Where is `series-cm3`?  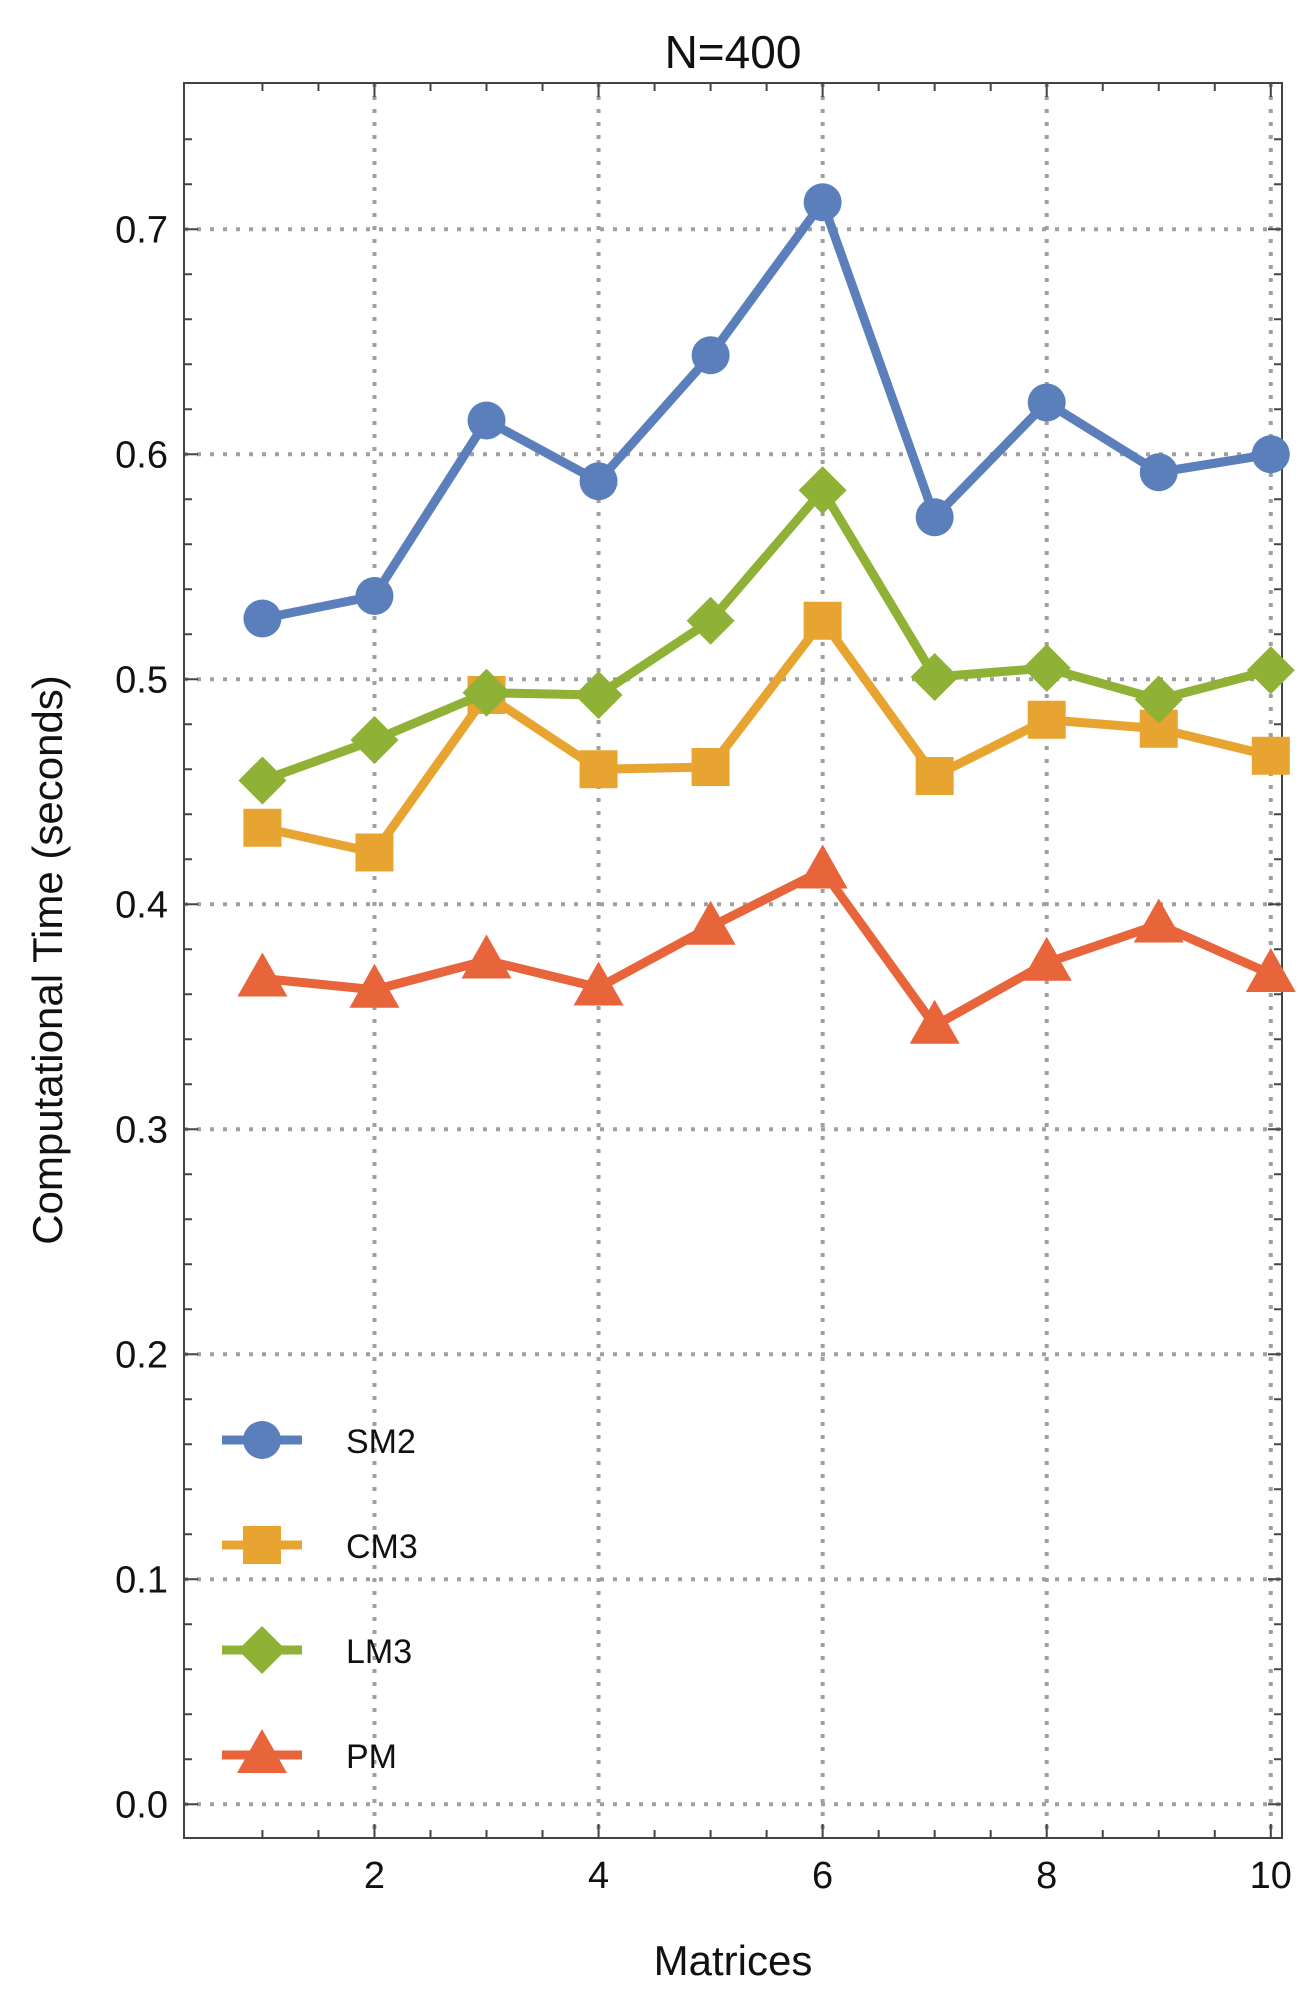
series-cm3 is located at coordinates (766, 736).